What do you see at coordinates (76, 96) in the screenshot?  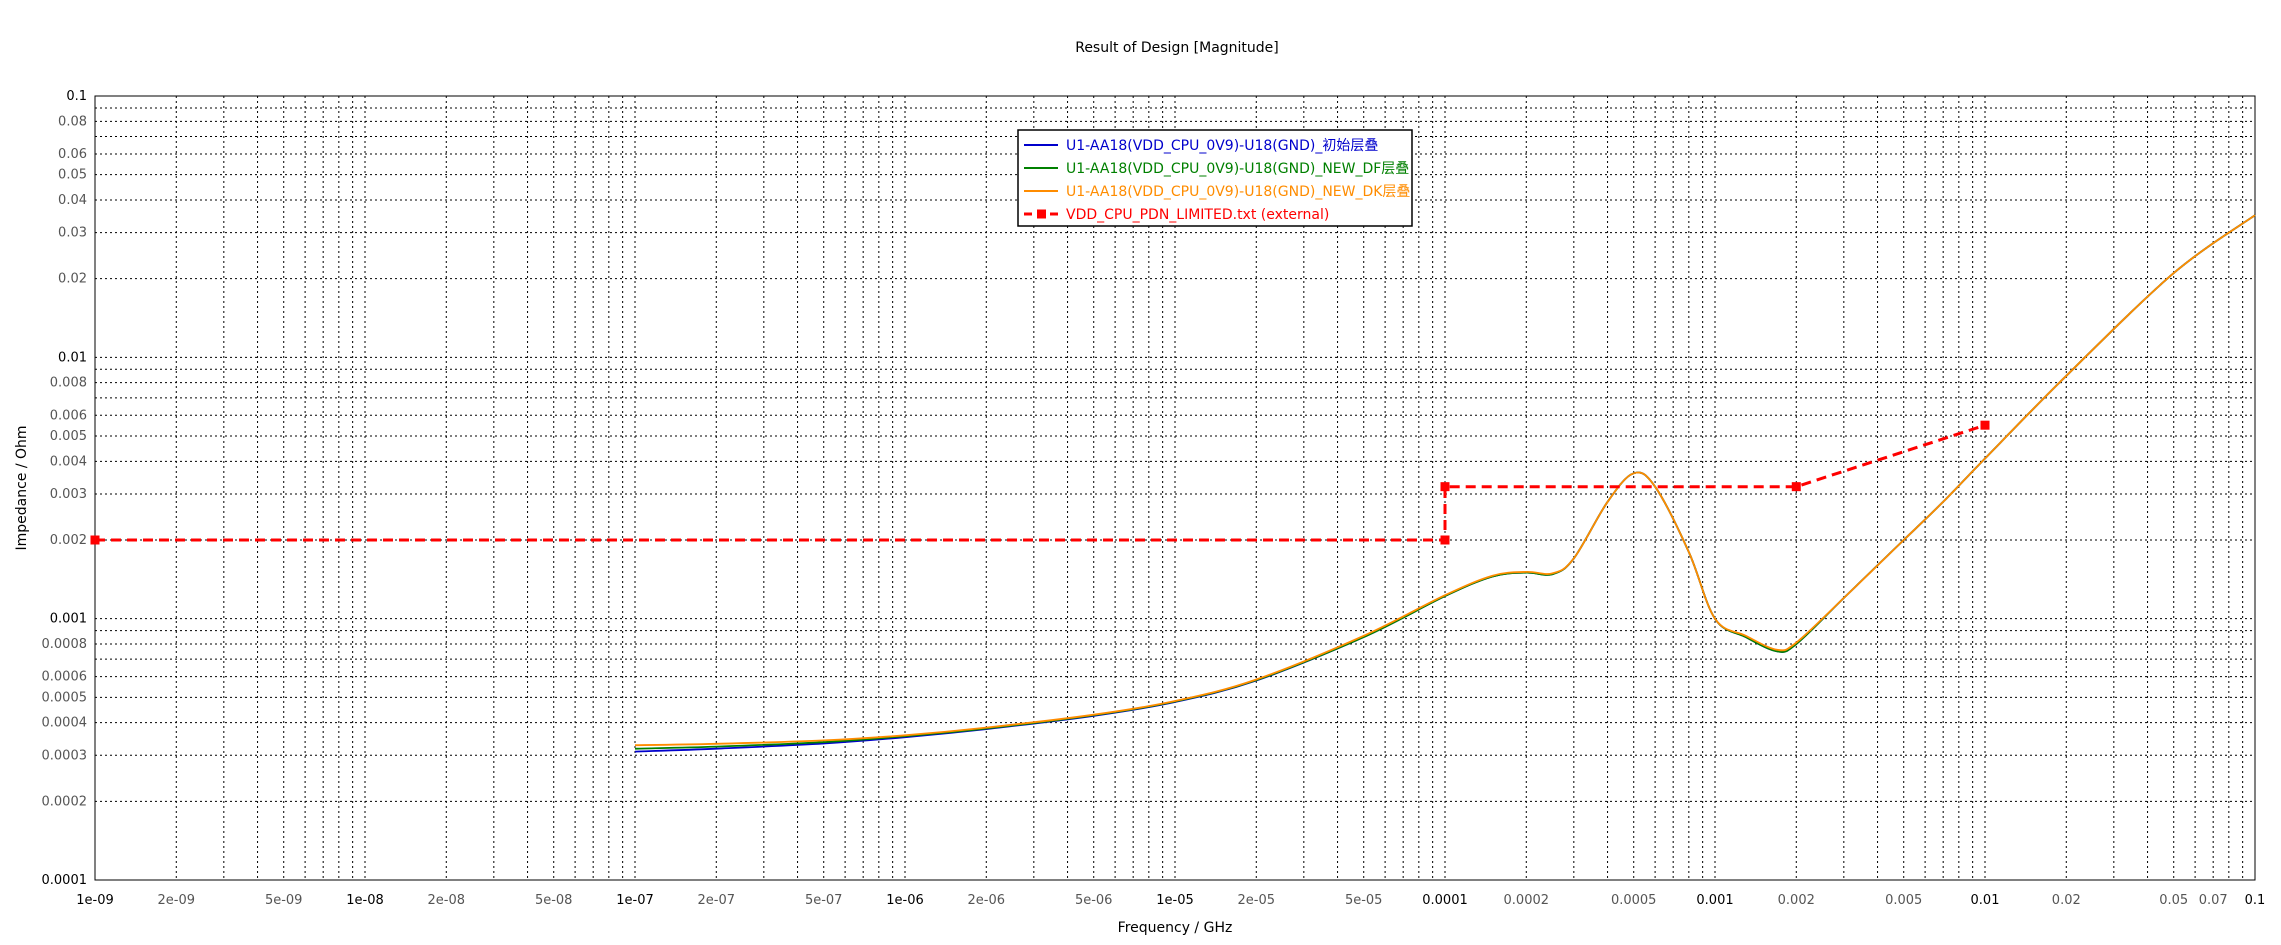 I see `y-tick-label: 0.1` at bounding box center [76, 96].